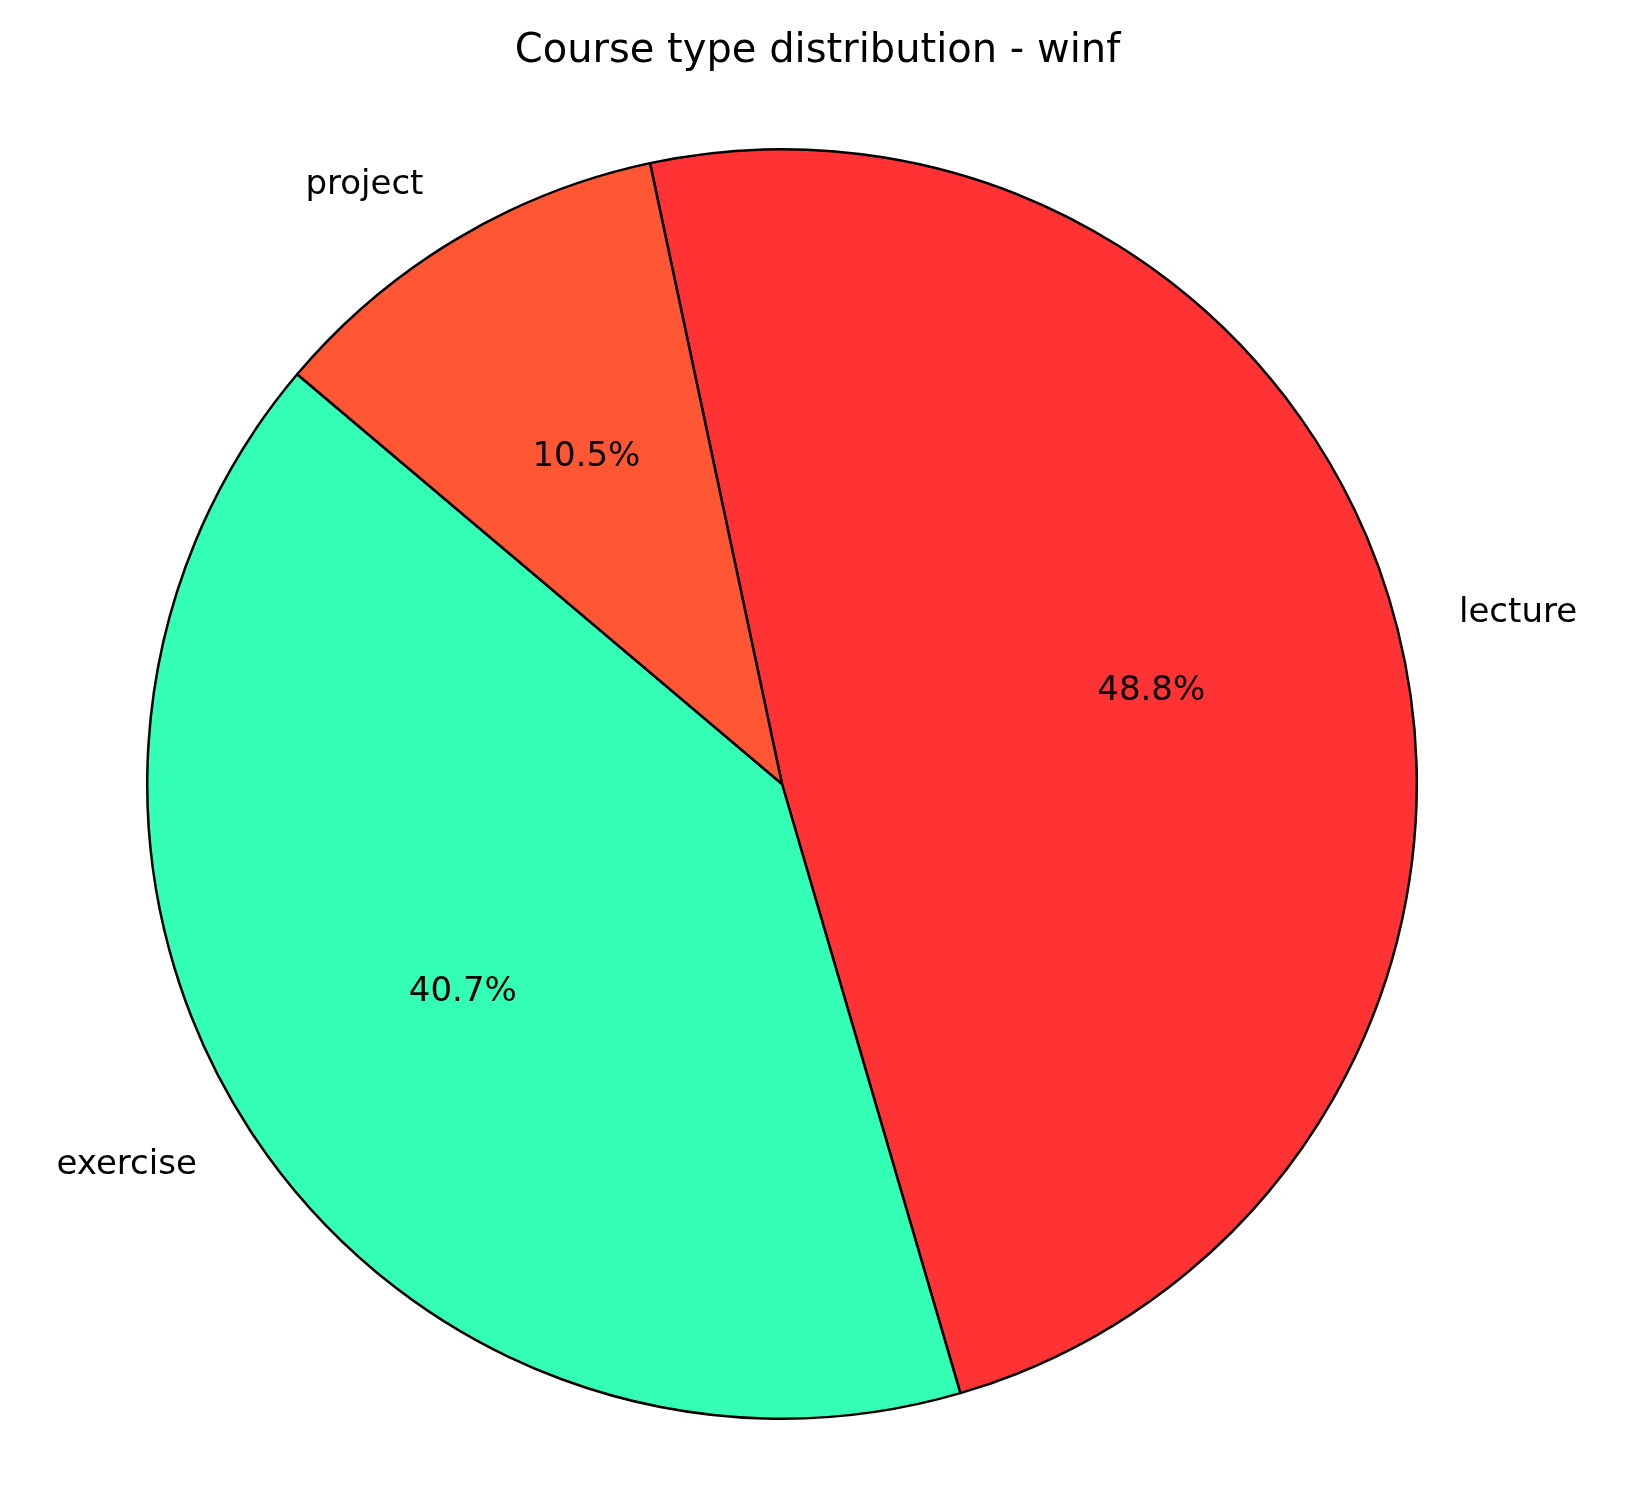 Image resolution: width=1635 pixels, height=1509 pixels. I want to click on data-label: 48.8%, so click(1151, 687).